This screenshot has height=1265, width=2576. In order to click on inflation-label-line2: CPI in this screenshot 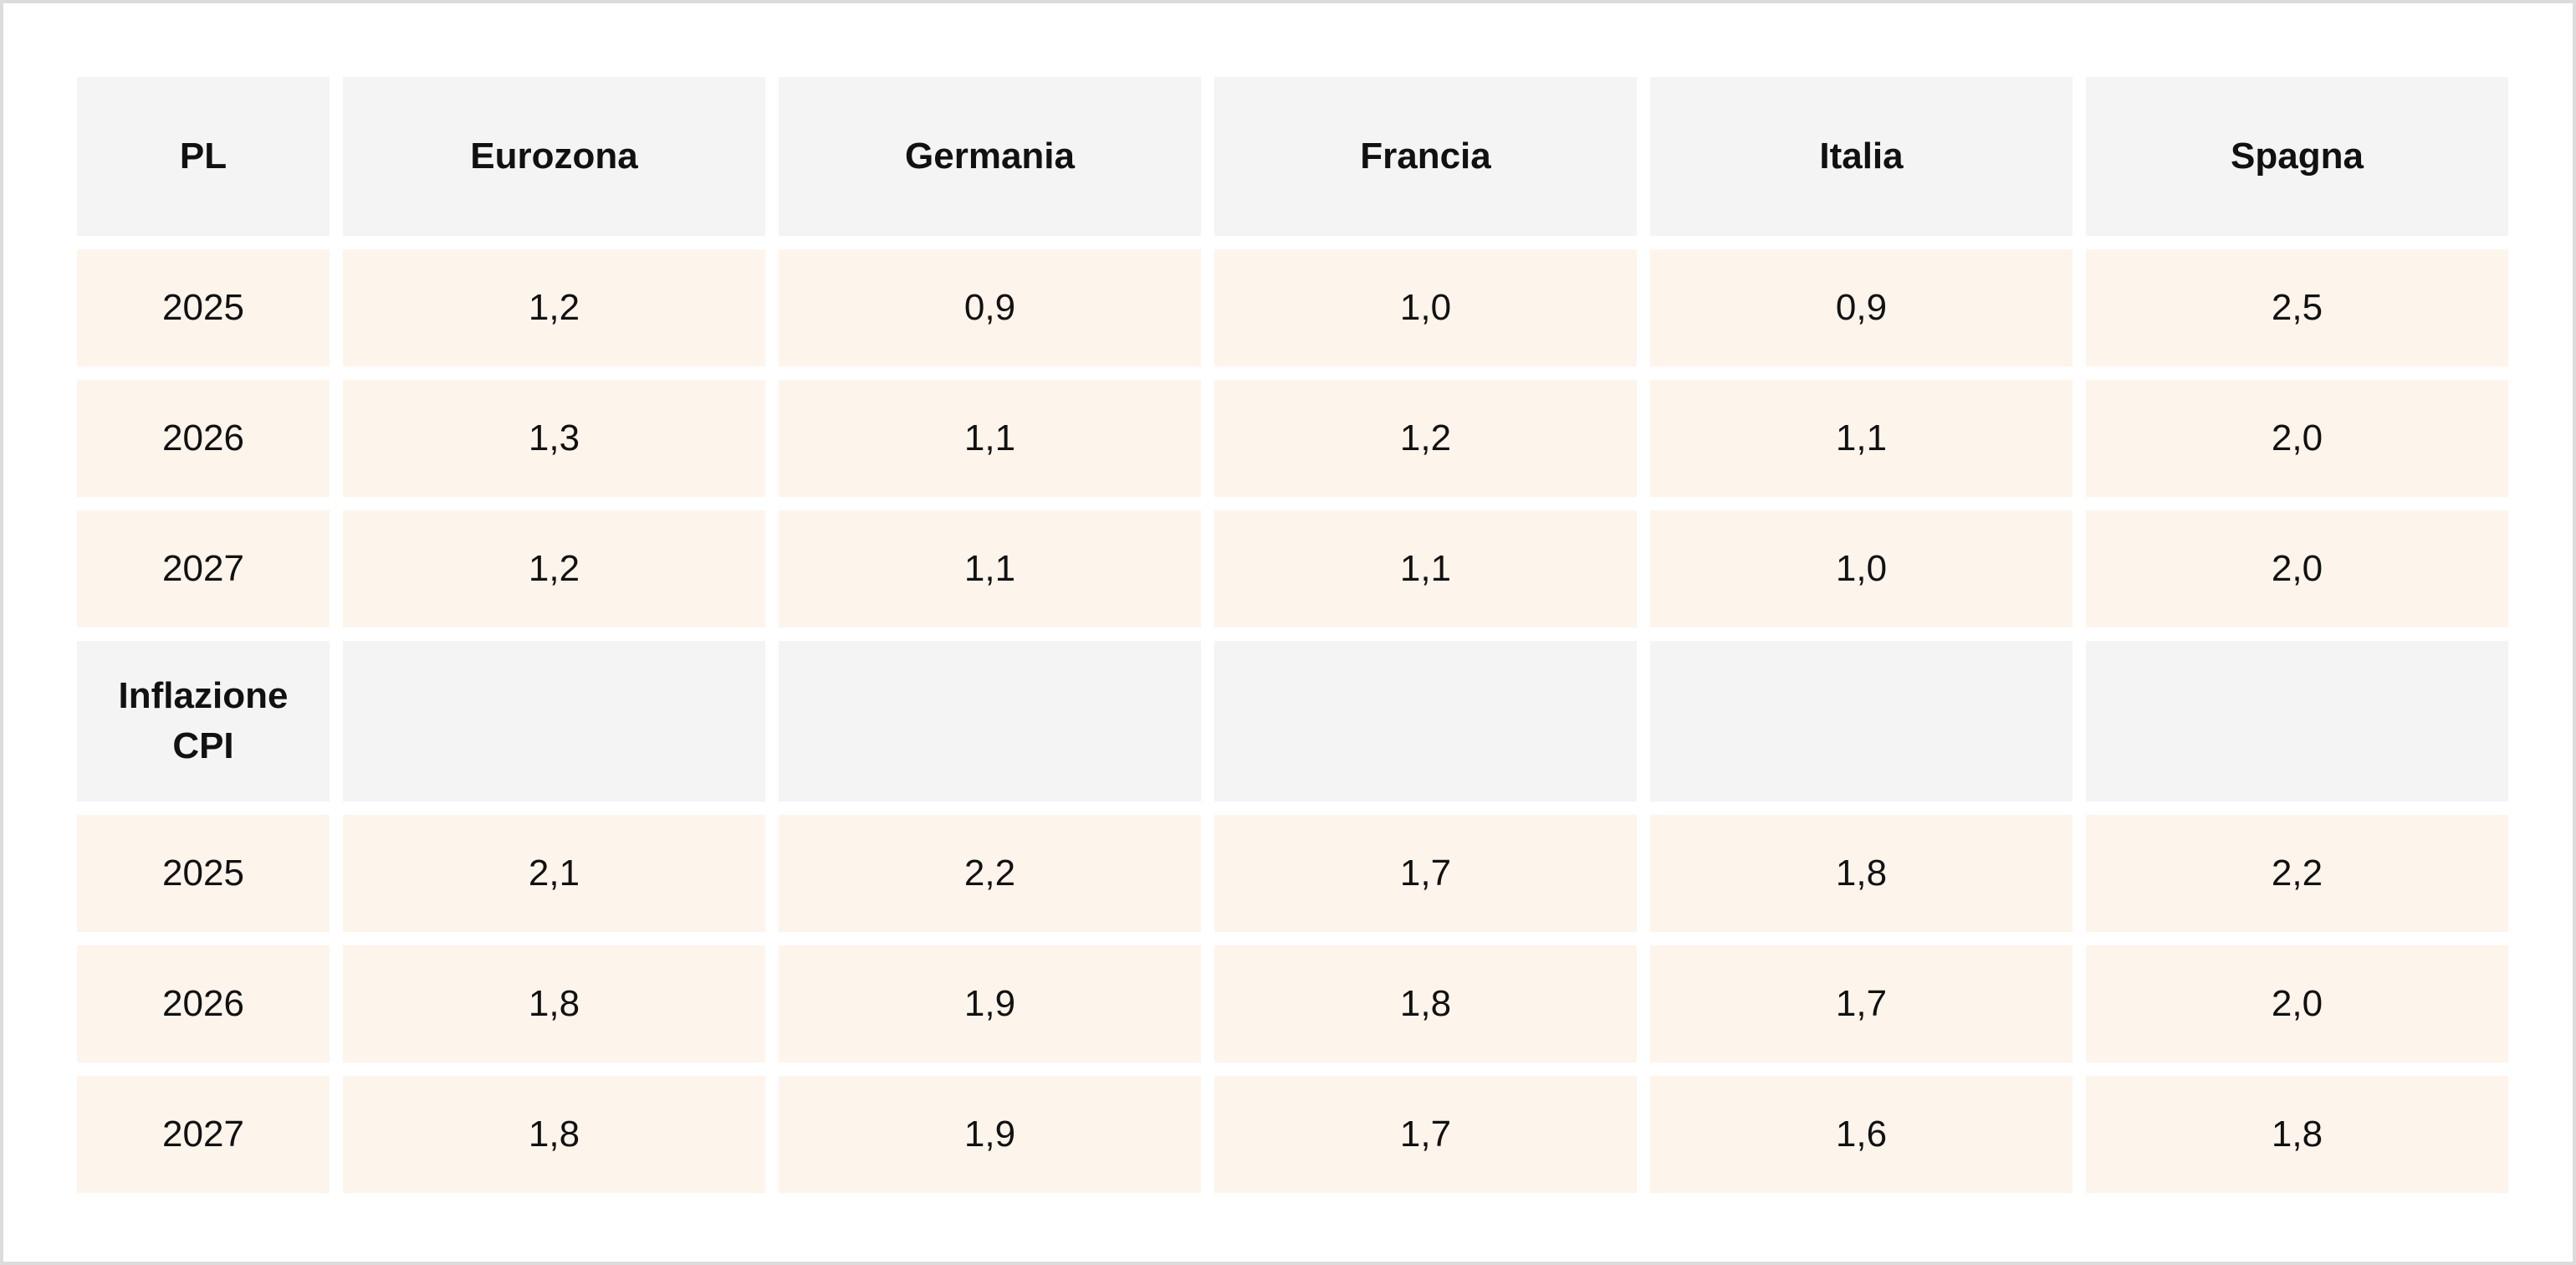, I will do `click(203, 745)`.